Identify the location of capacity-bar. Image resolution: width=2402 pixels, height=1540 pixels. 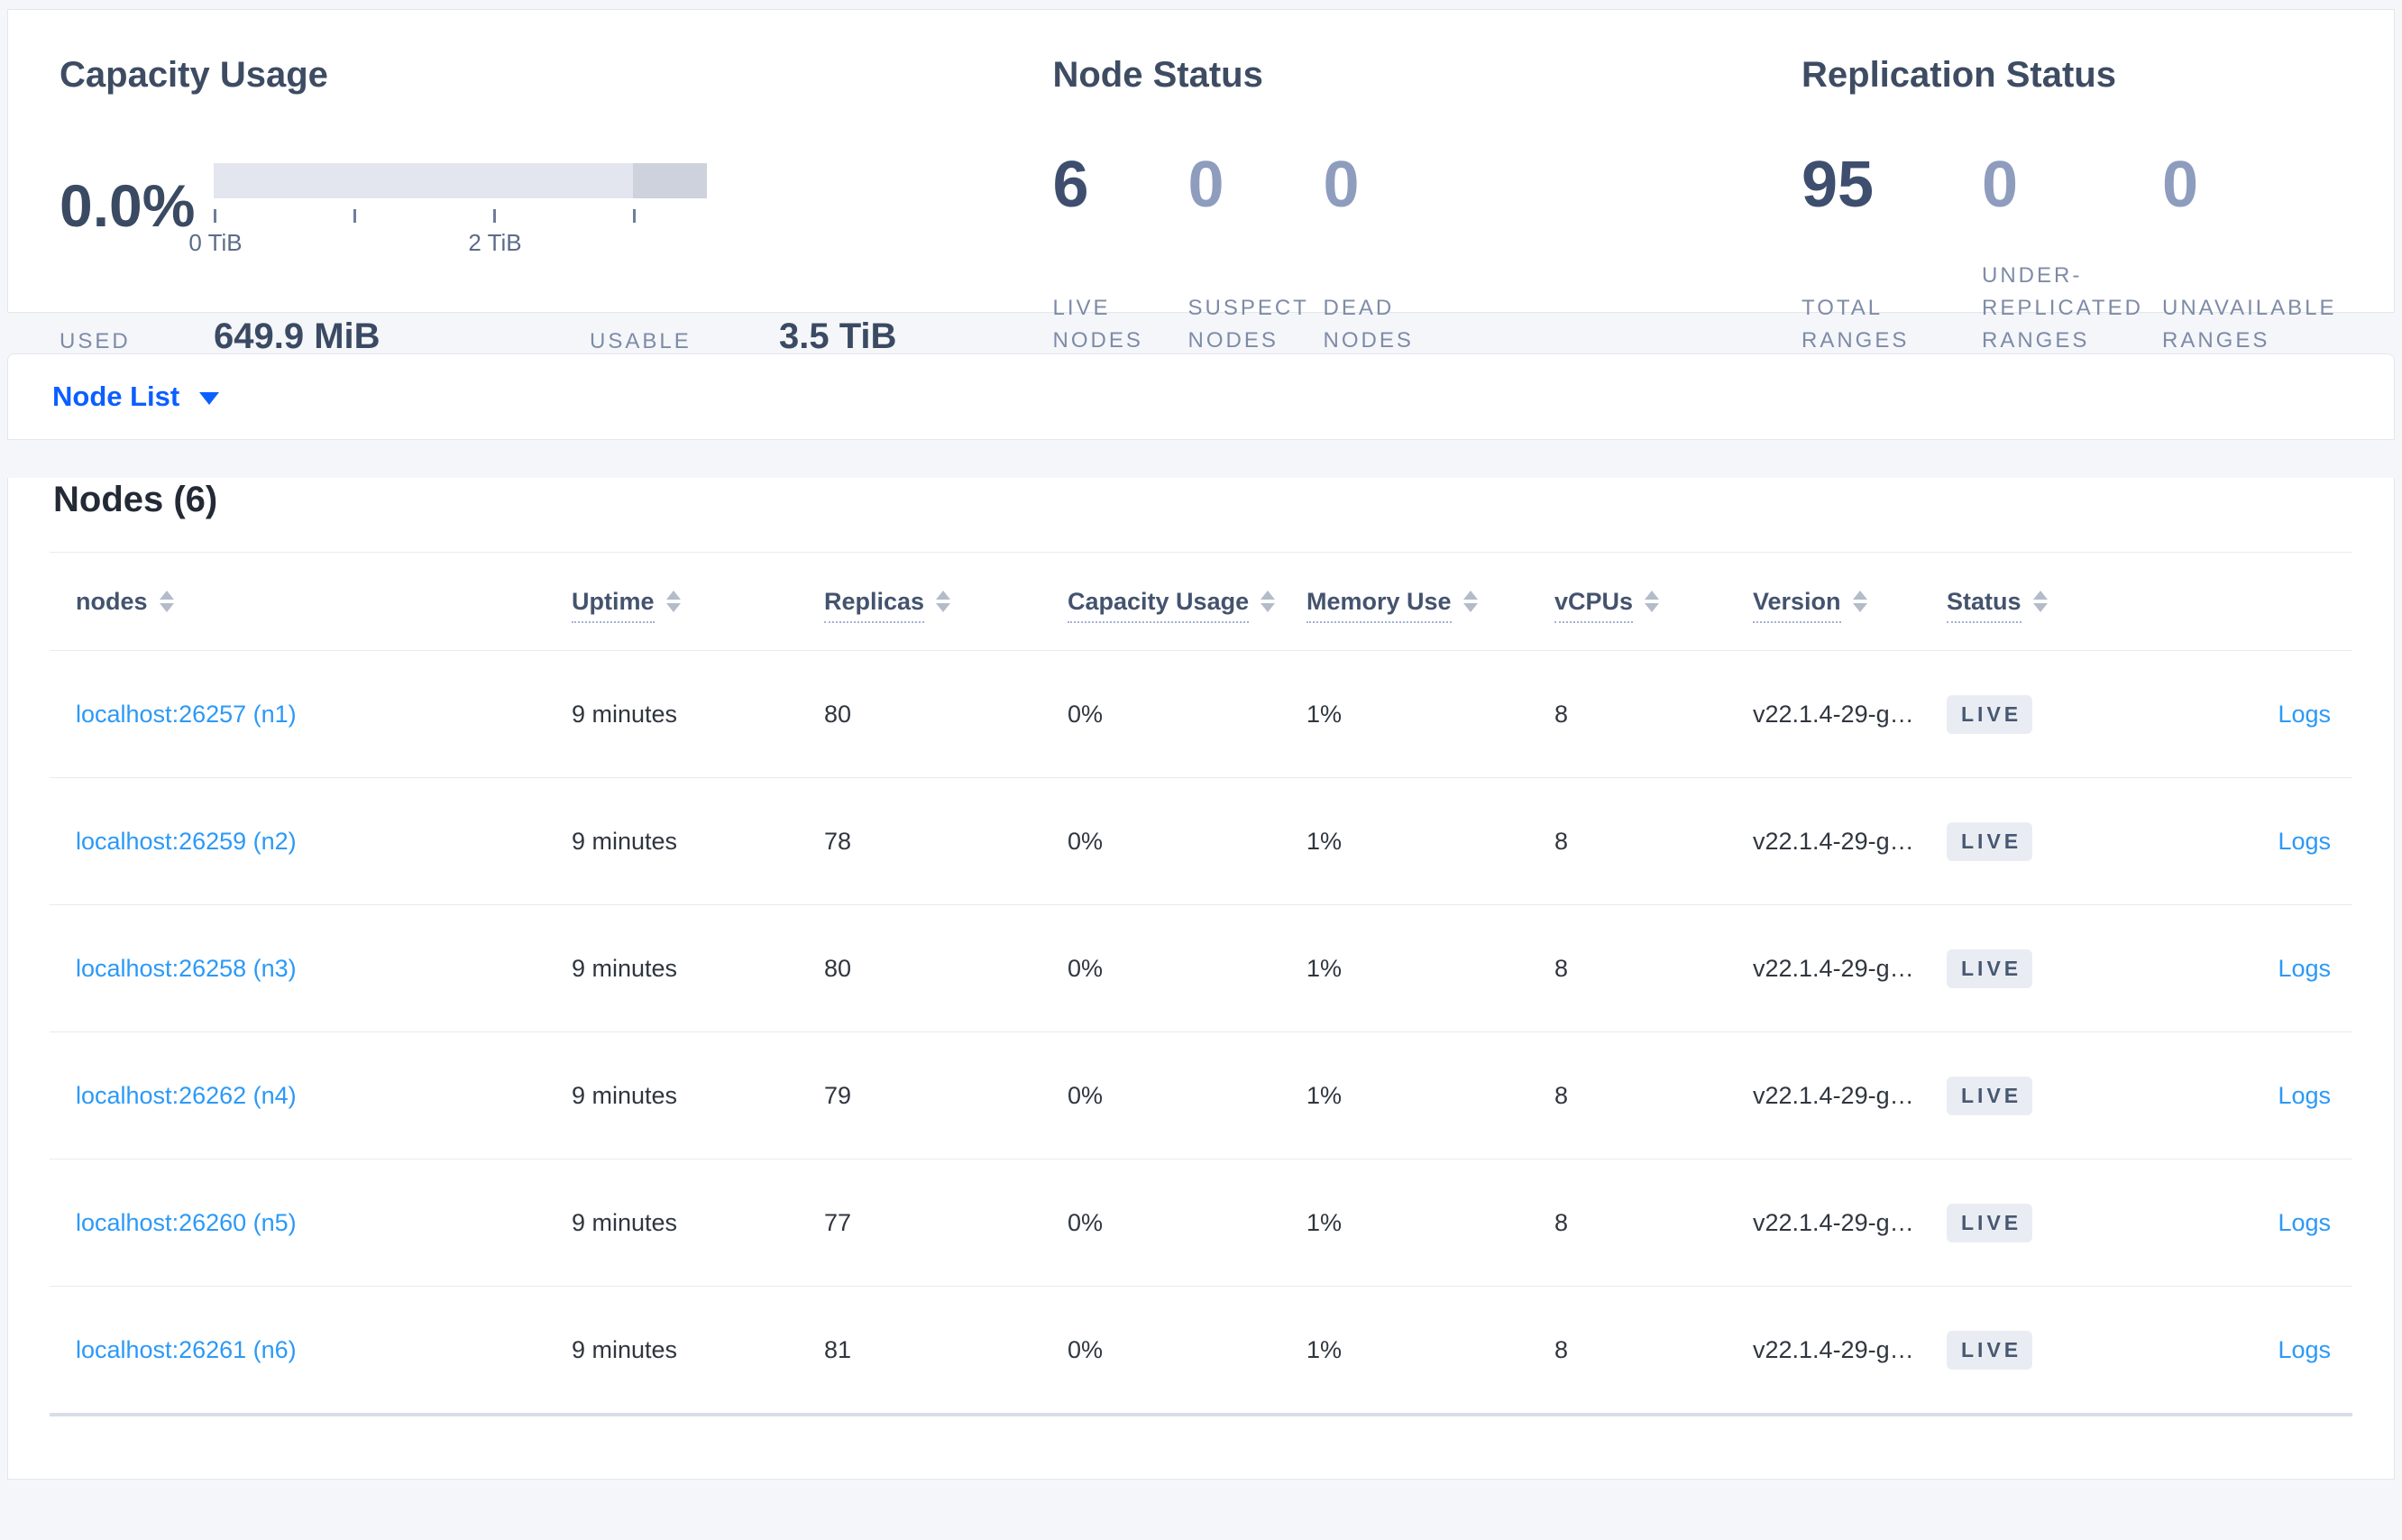
(460, 180).